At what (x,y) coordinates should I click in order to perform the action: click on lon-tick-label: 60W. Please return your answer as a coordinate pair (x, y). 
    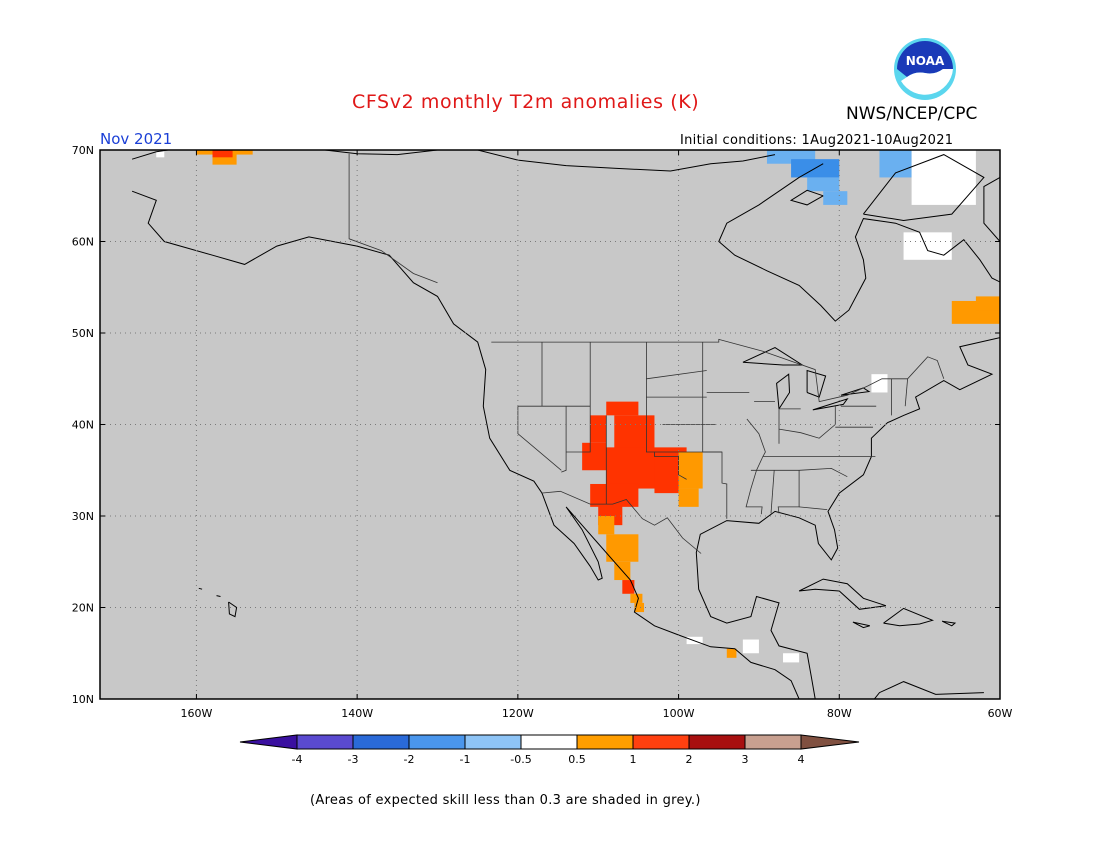
    Looking at the image, I should click on (1000, 713).